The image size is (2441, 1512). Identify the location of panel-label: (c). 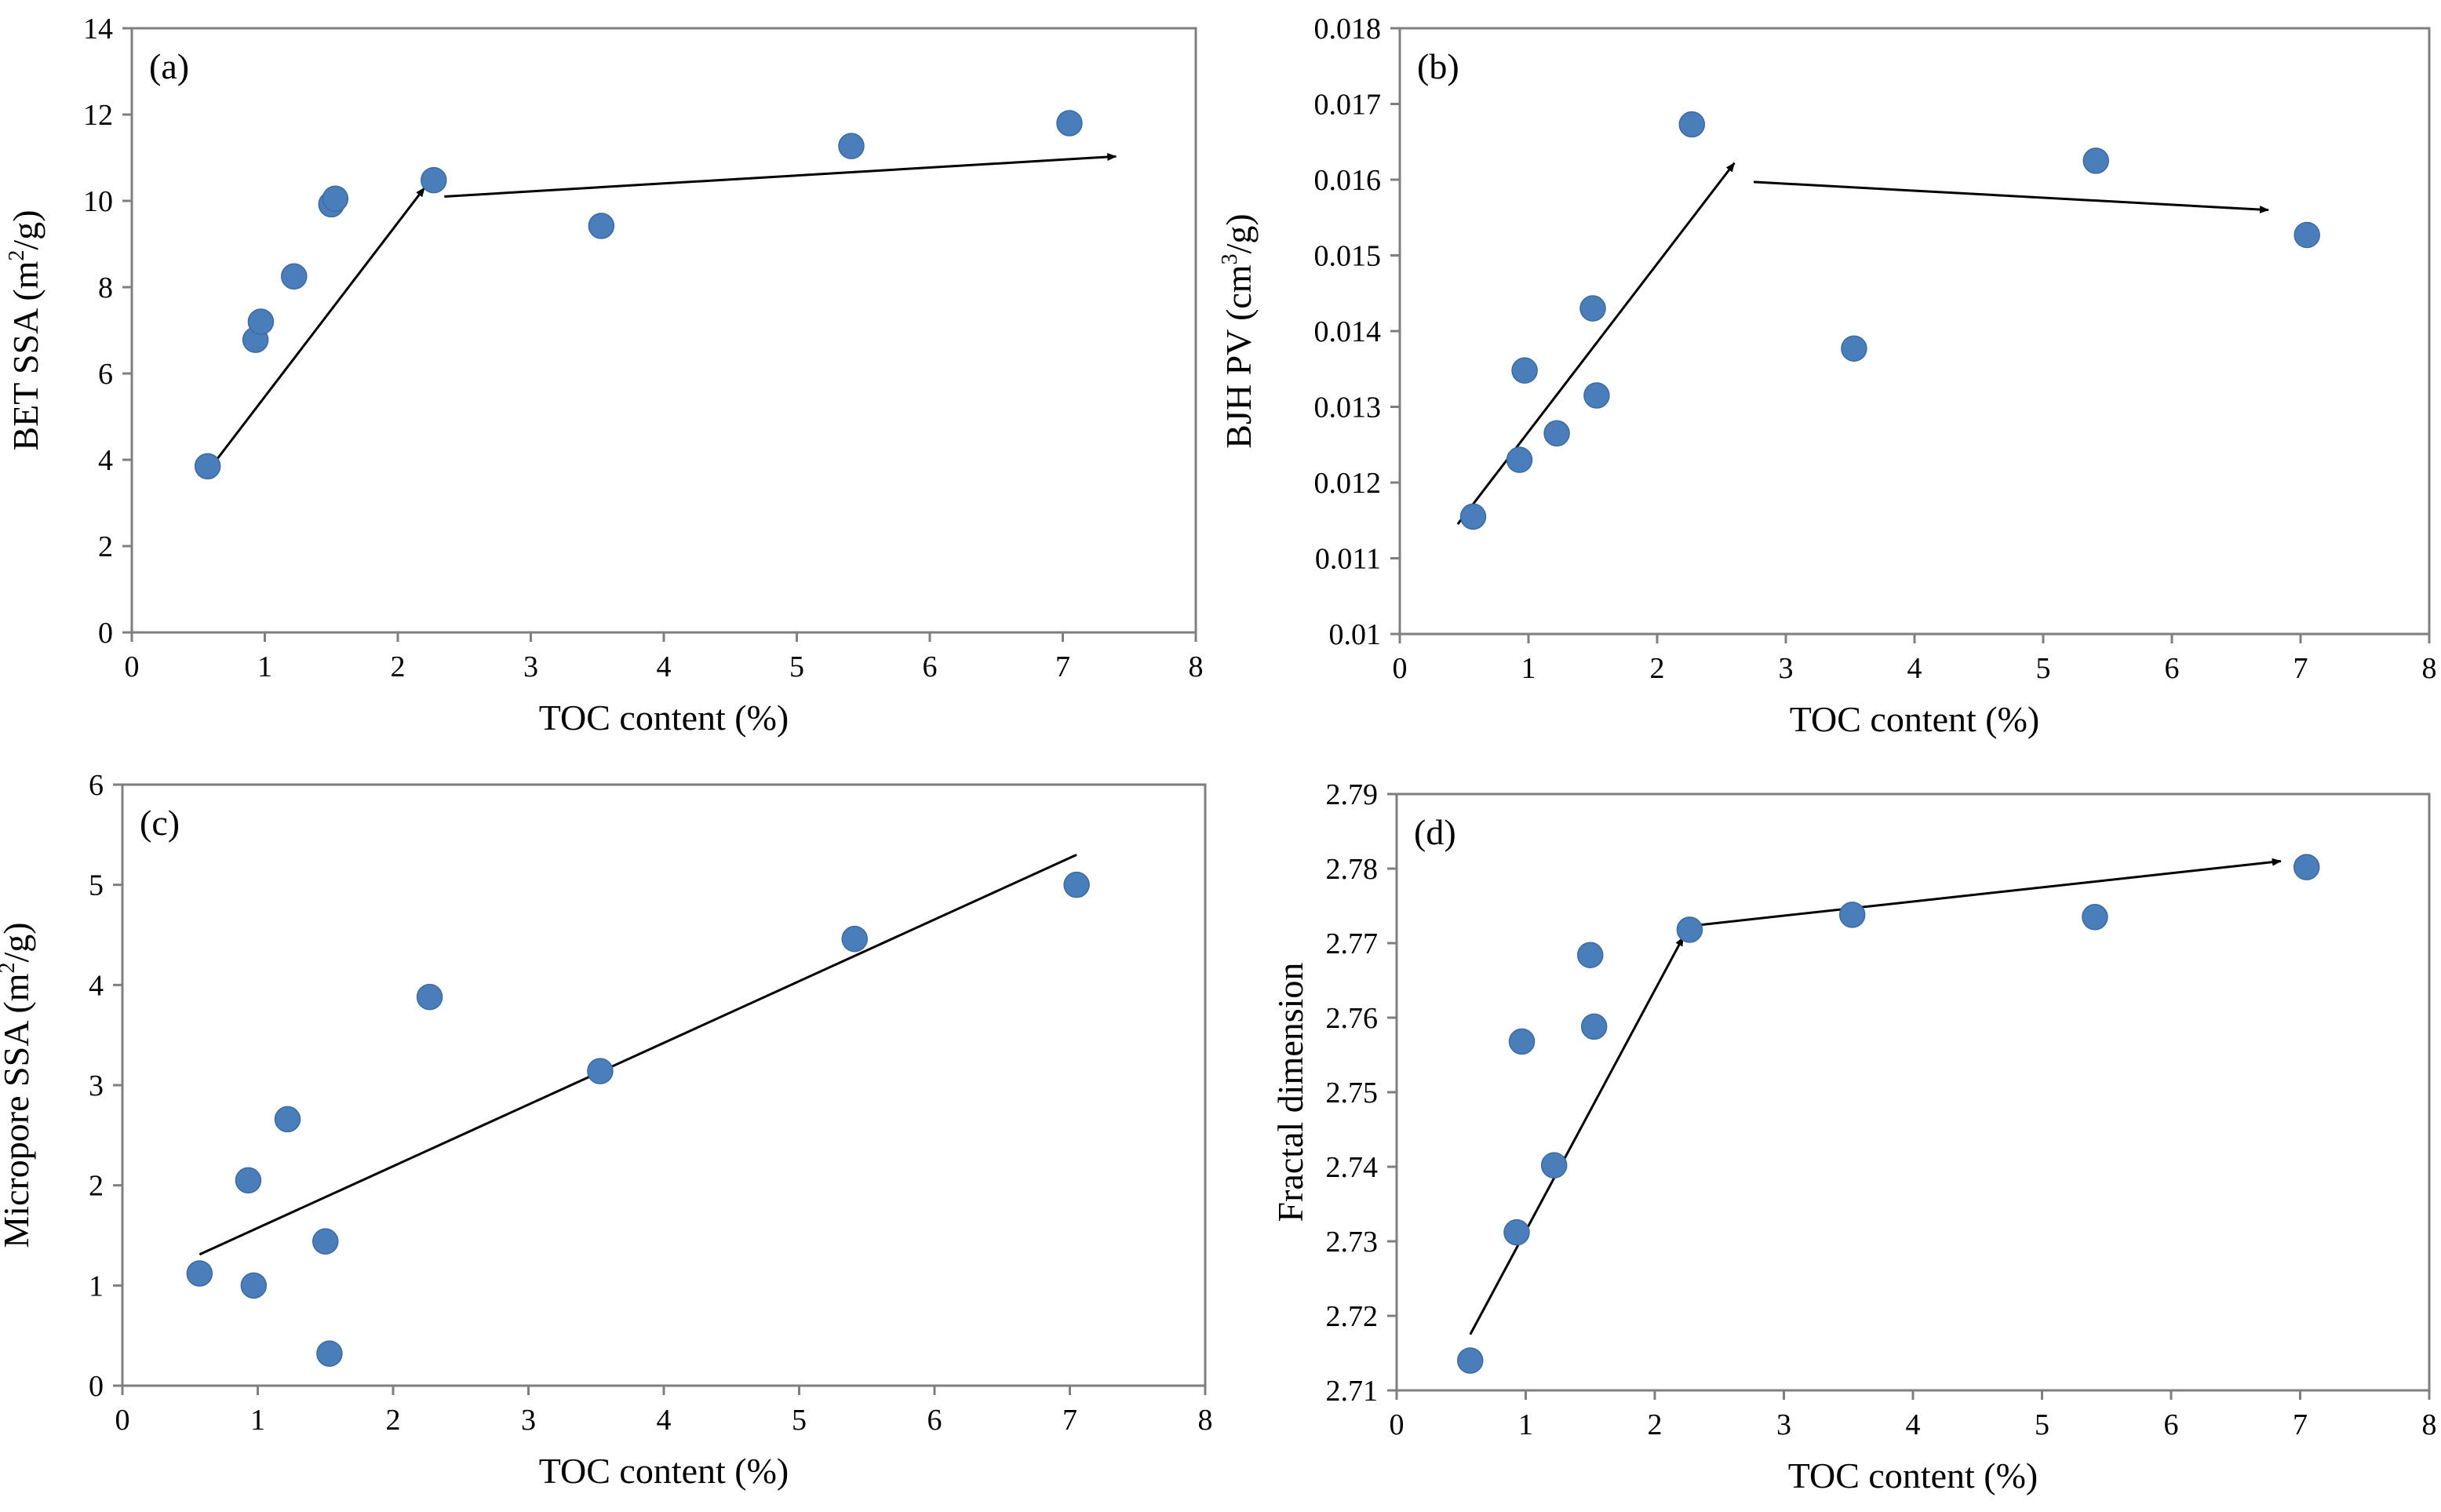
(160, 823).